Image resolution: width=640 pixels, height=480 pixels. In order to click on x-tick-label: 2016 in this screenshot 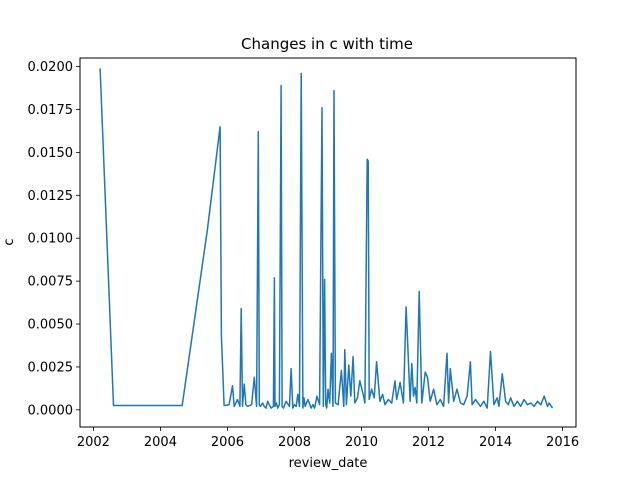, I will do `click(562, 442)`.